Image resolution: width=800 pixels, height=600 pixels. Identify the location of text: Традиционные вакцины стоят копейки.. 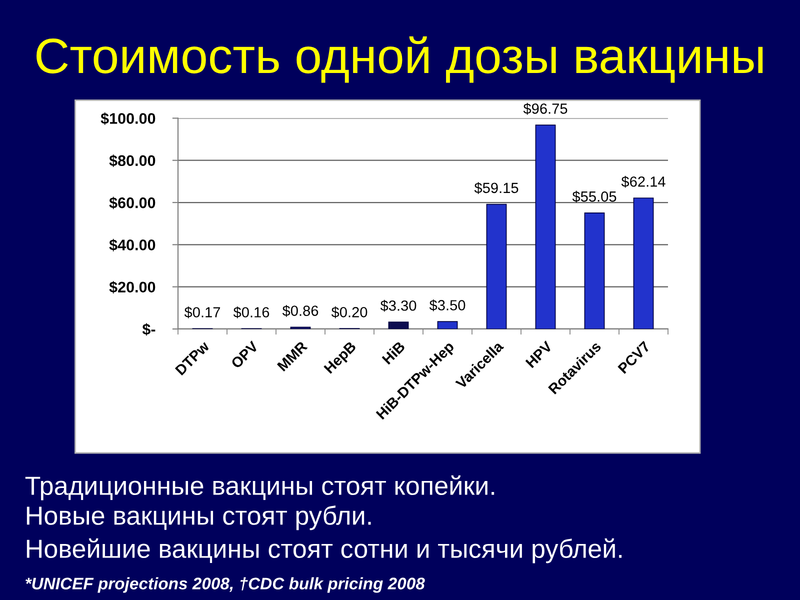
(259, 487).